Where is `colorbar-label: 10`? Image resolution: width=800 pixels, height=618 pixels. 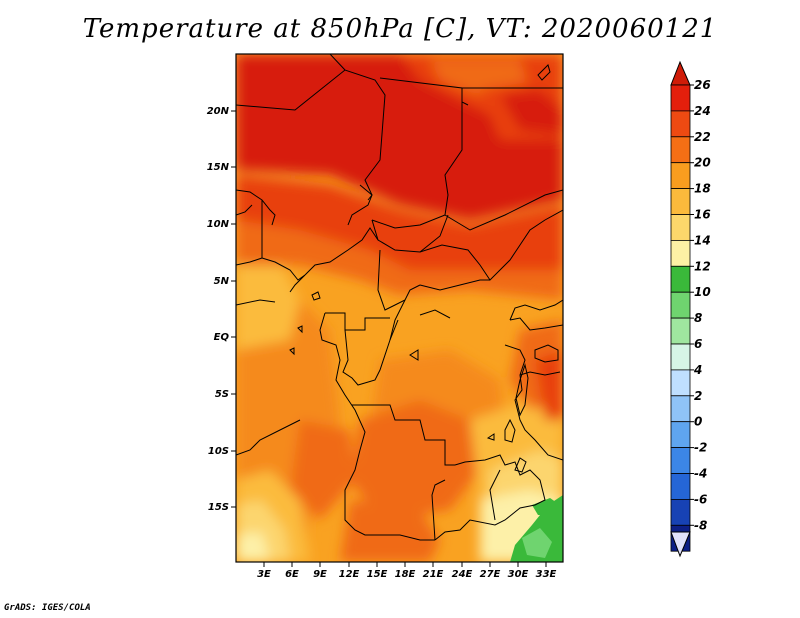 colorbar-label: 10 is located at coordinates (702, 292).